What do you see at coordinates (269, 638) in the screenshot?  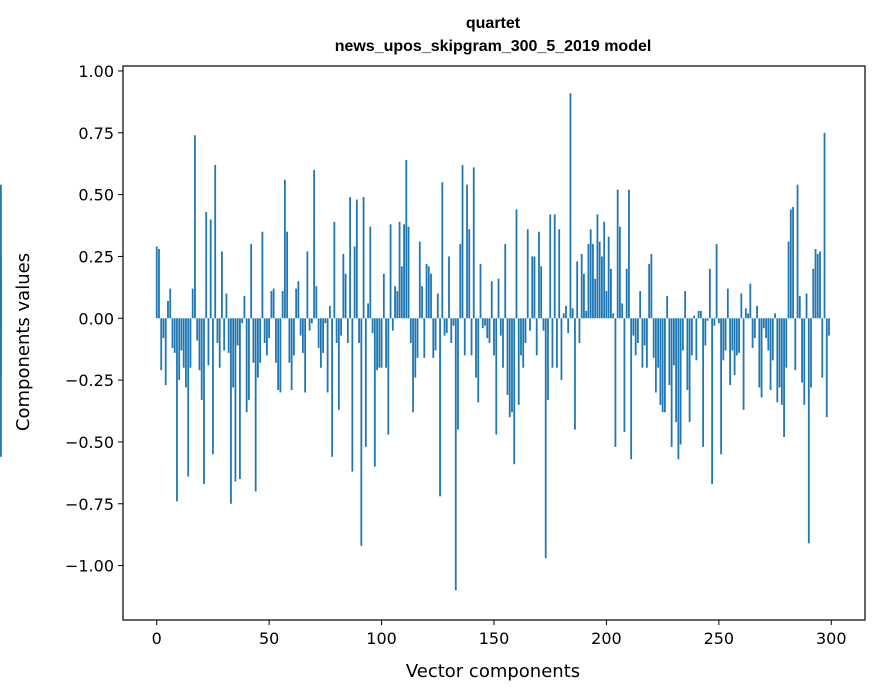 I see `x-tick-label: 50` at bounding box center [269, 638].